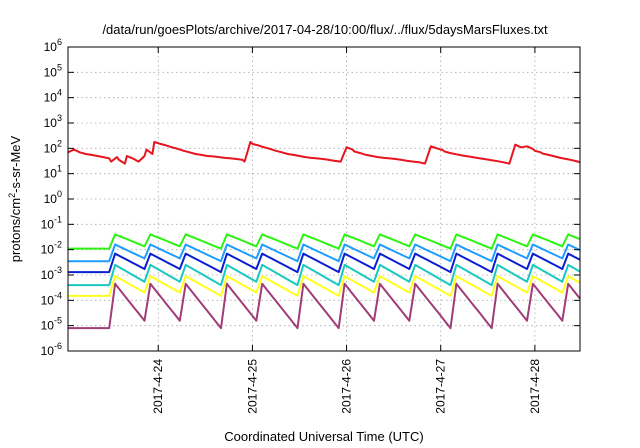 The height and width of the screenshot is (448, 640). I want to click on y-tick-label: 10², so click(53, 146).